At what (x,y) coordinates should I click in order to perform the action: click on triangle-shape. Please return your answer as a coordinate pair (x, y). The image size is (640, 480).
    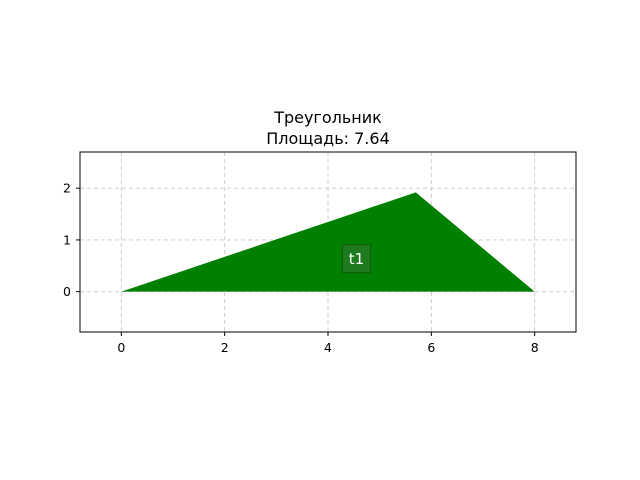
    Looking at the image, I should click on (328, 242).